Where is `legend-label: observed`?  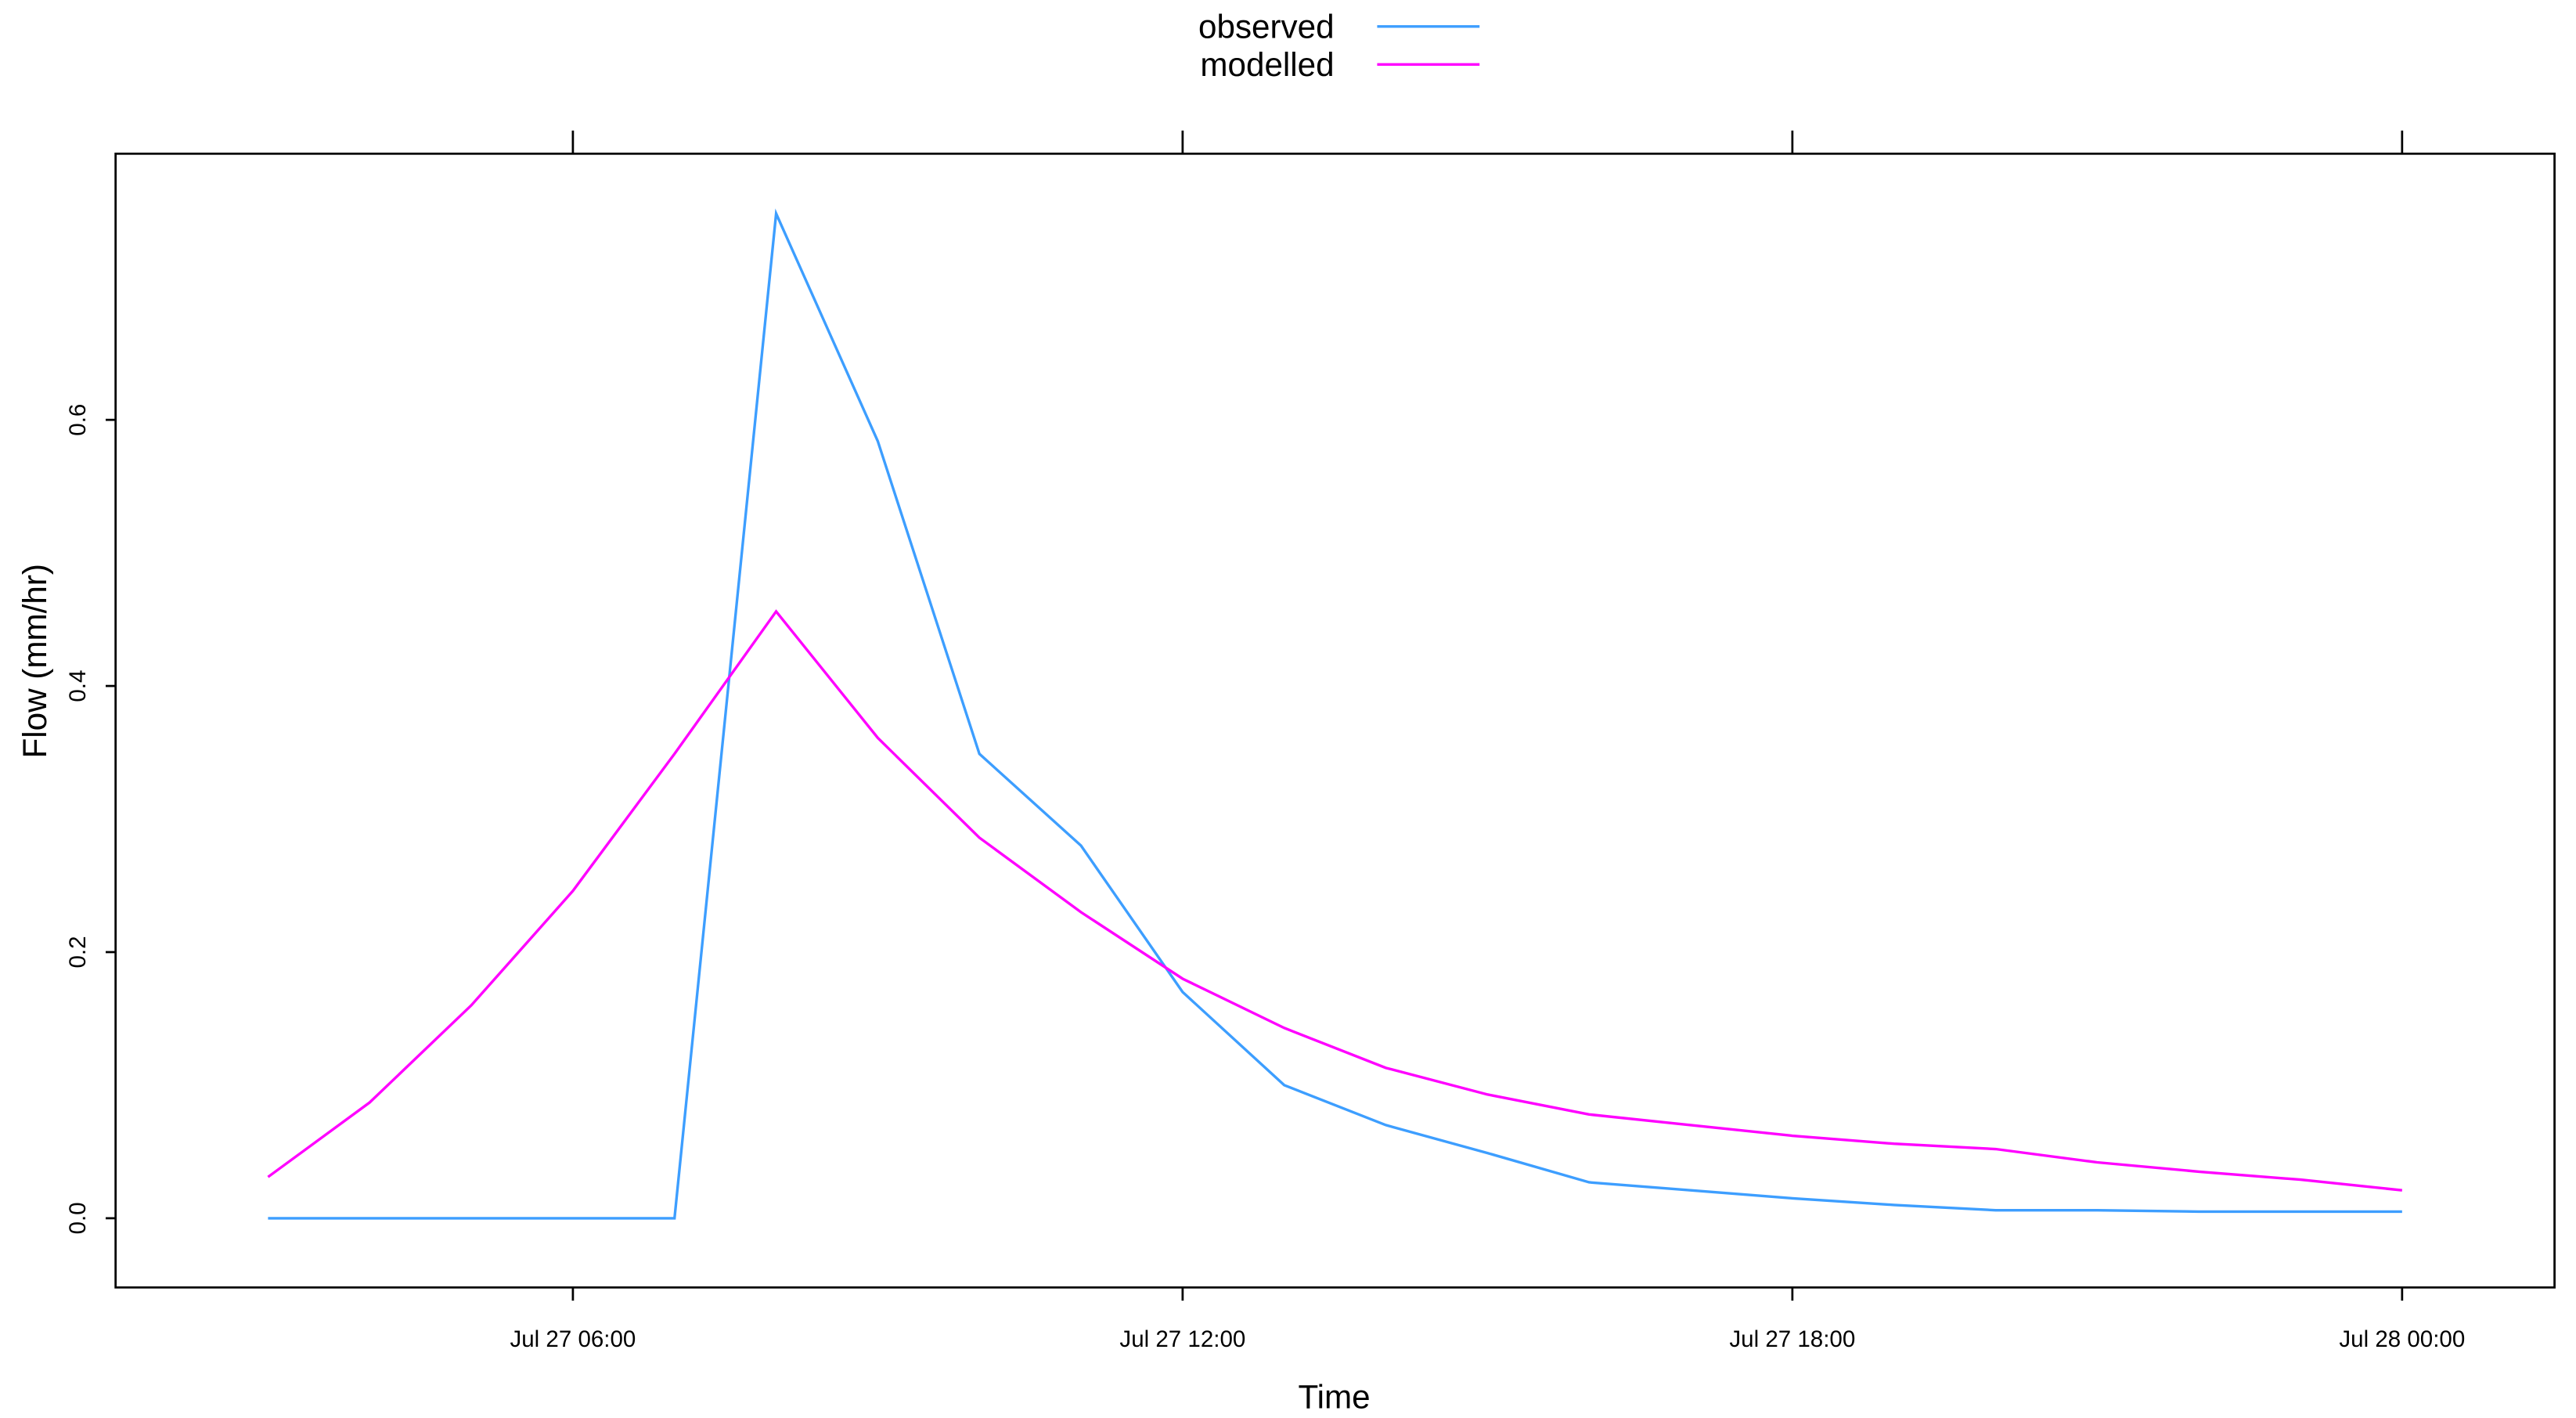
legend-label: observed is located at coordinates (1266, 27).